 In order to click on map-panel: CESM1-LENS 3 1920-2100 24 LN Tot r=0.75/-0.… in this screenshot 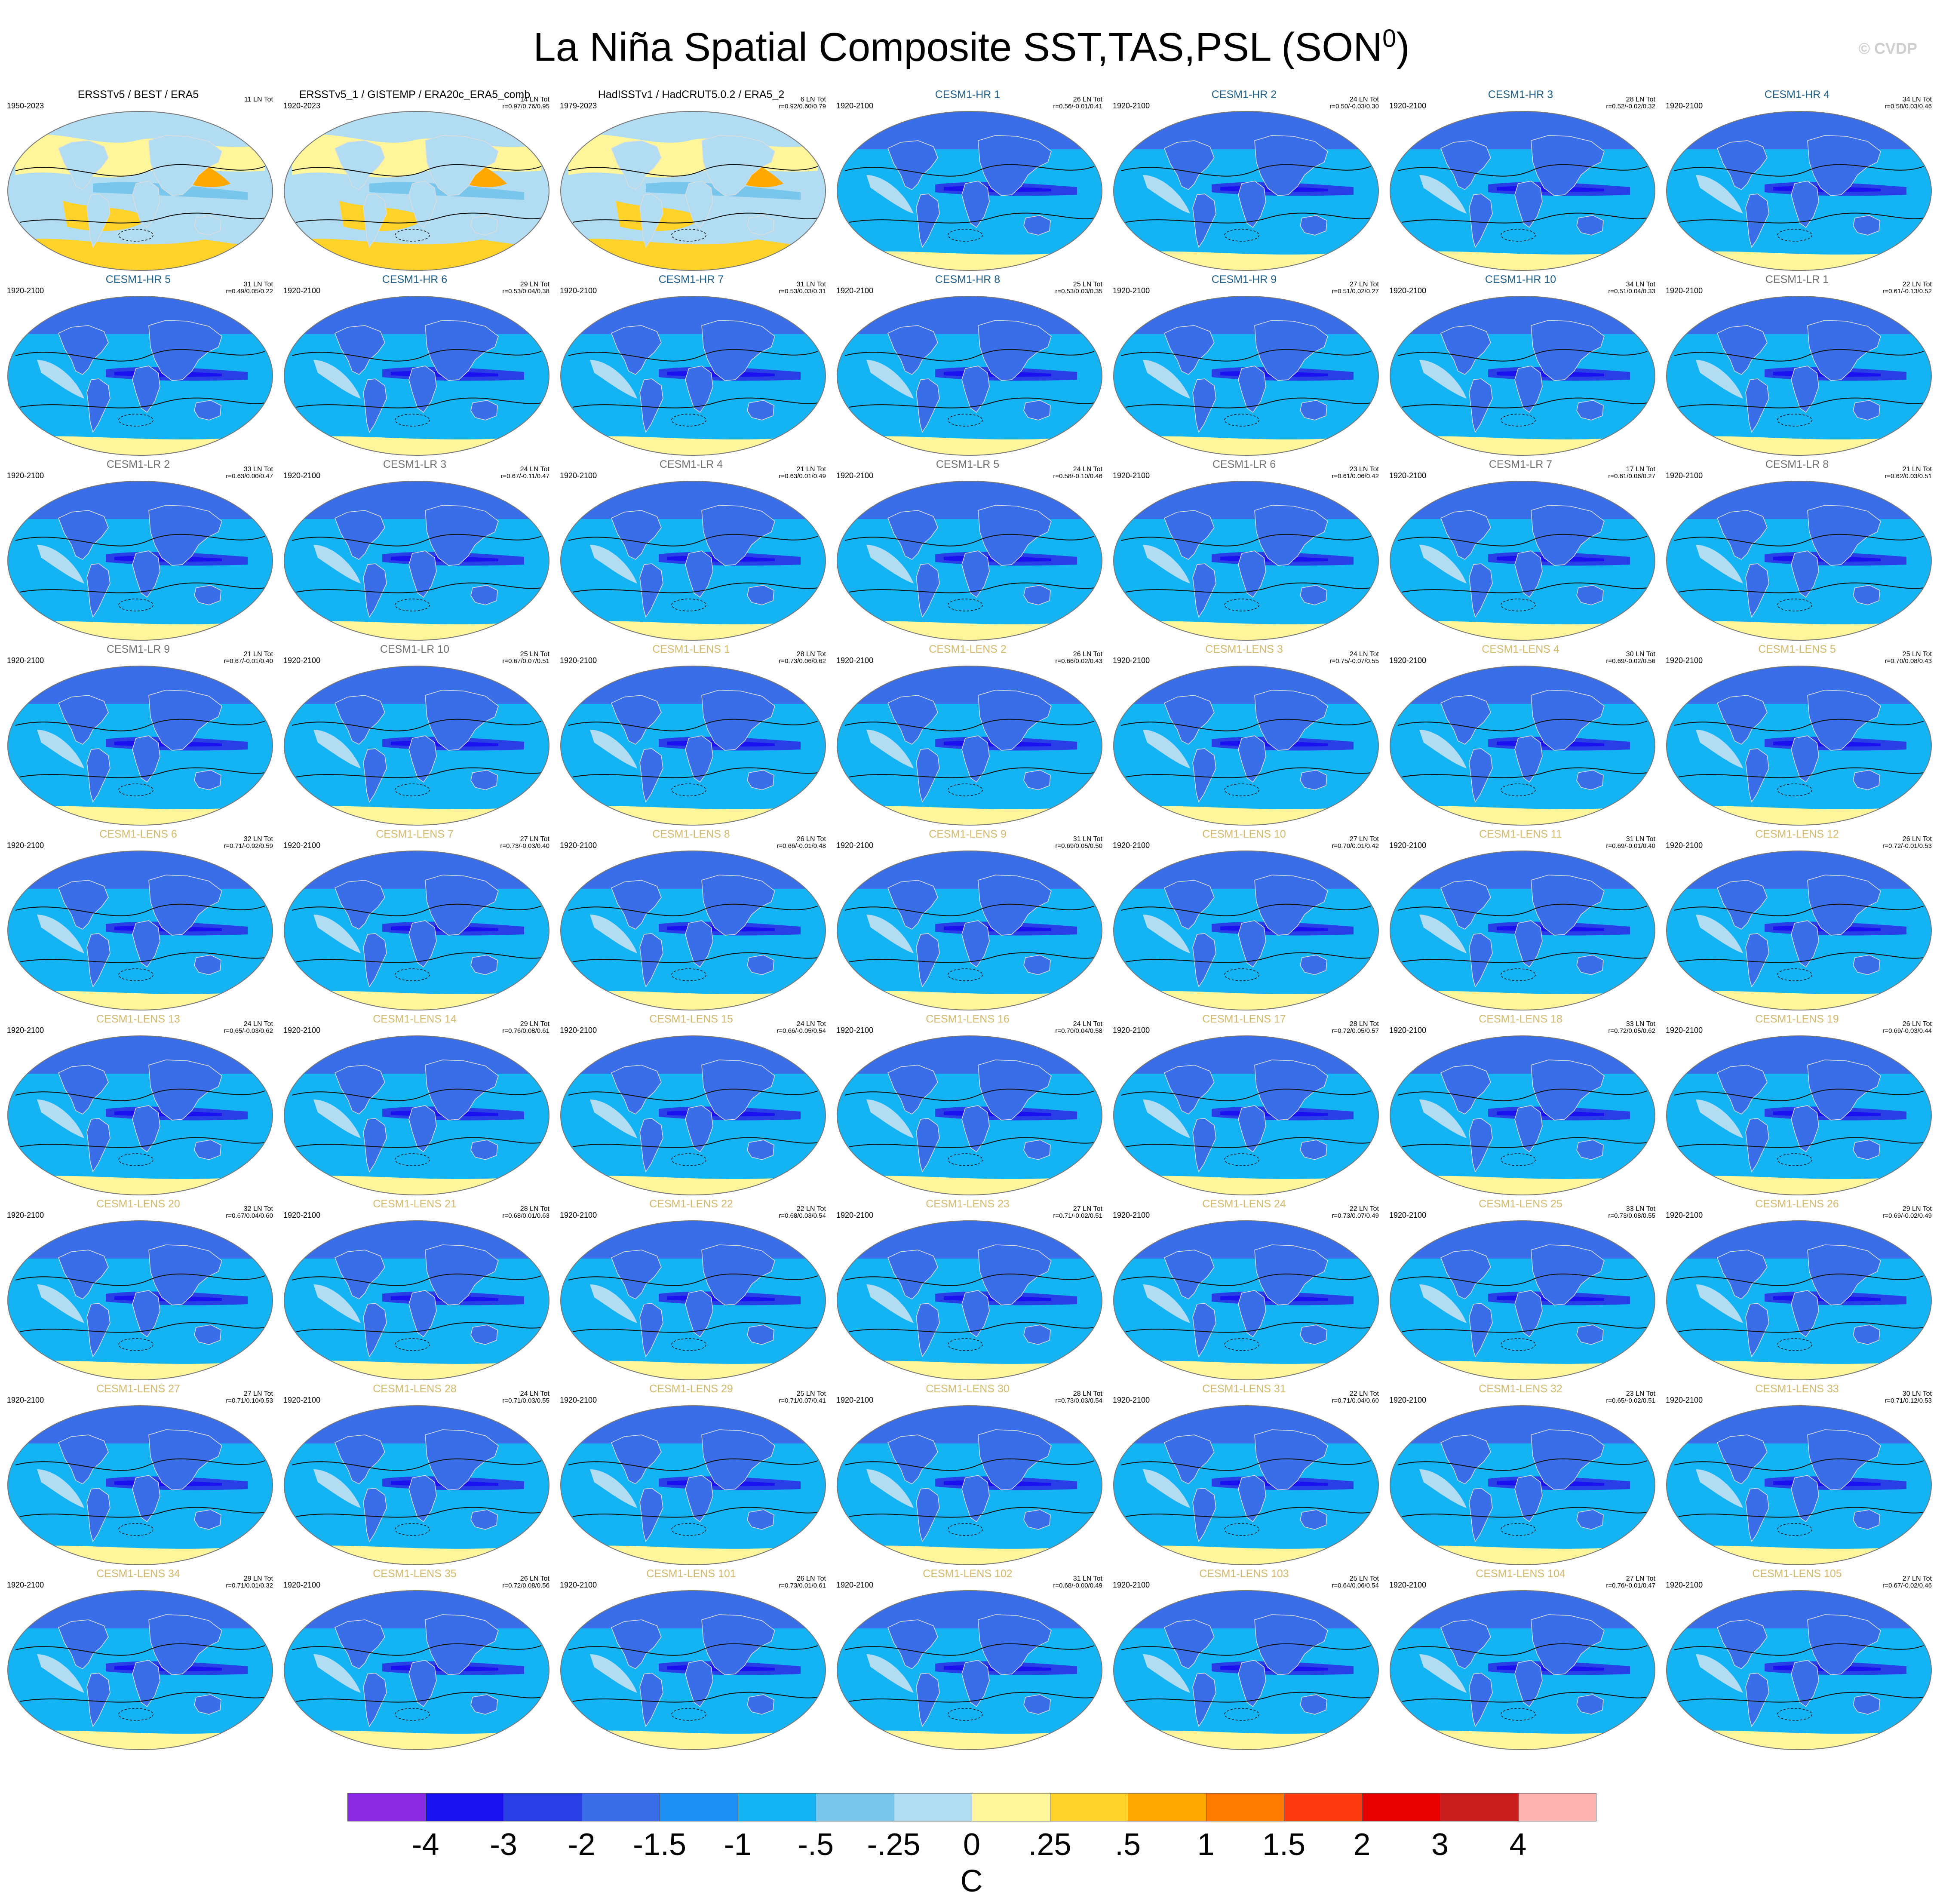, I will do `click(1244, 736)`.